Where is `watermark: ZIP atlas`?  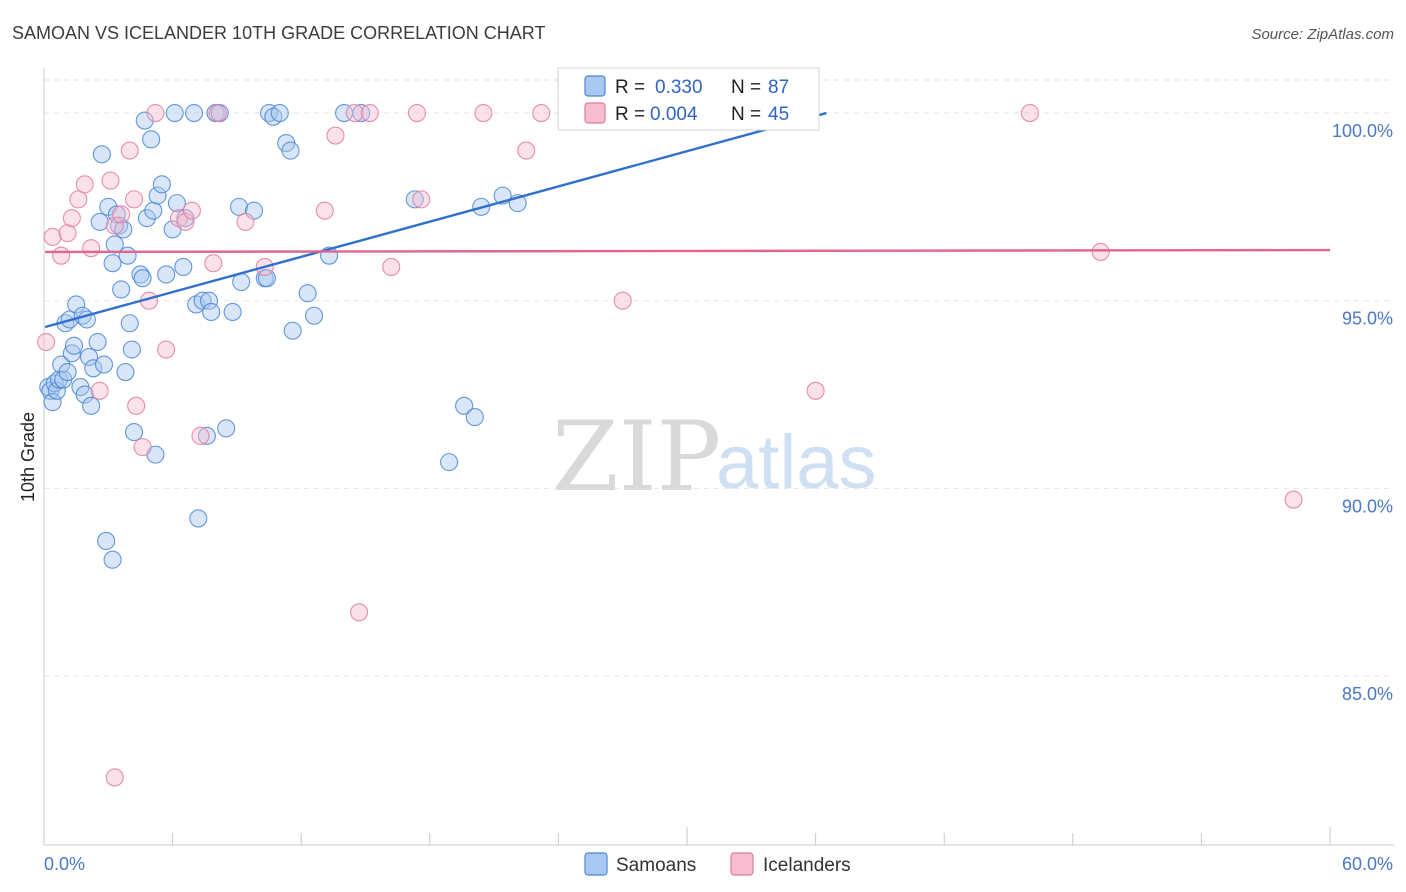 watermark: ZIP atlas is located at coordinates (714, 457).